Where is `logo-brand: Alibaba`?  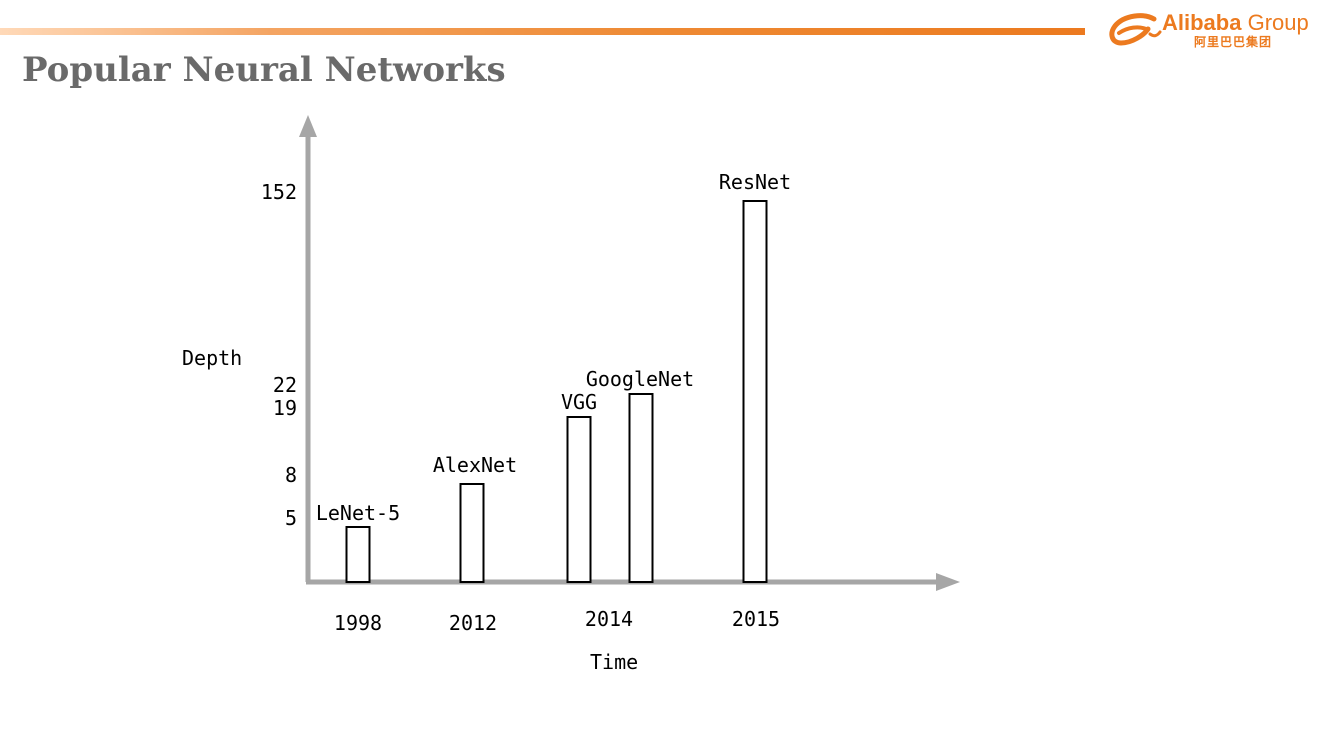 logo-brand: Alibaba is located at coordinates (1202, 22).